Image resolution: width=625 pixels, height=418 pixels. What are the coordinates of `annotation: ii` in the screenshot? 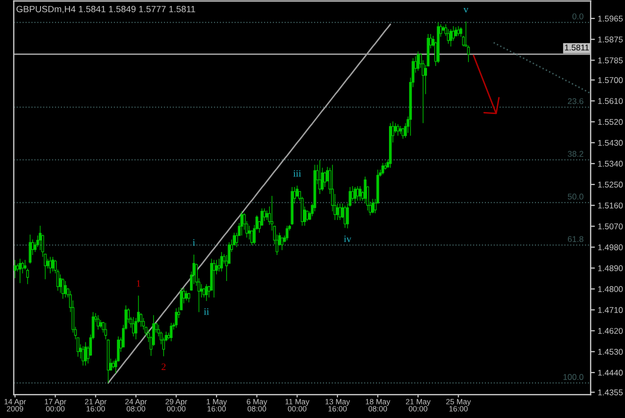 It's located at (206, 311).